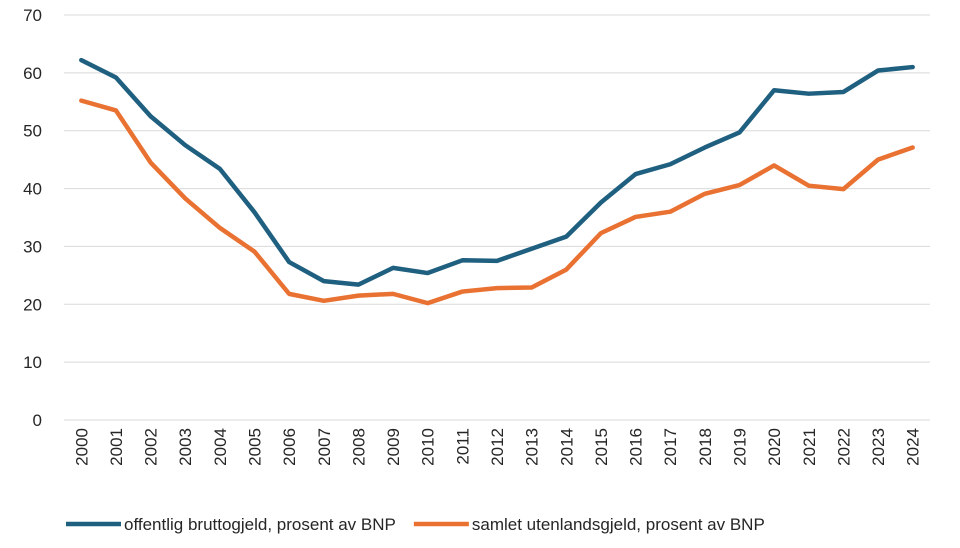  What do you see at coordinates (878, 447) in the screenshot?
I see `x-tick-label: 2023` at bounding box center [878, 447].